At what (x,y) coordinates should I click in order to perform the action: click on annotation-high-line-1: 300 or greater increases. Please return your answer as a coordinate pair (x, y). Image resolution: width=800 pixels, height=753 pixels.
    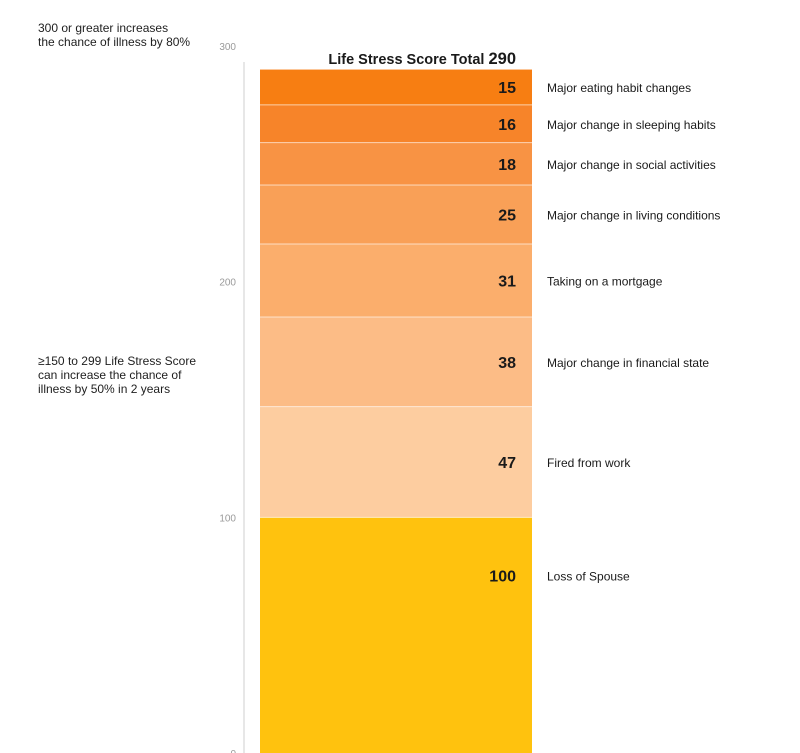
    Looking at the image, I should click on (103, 28).